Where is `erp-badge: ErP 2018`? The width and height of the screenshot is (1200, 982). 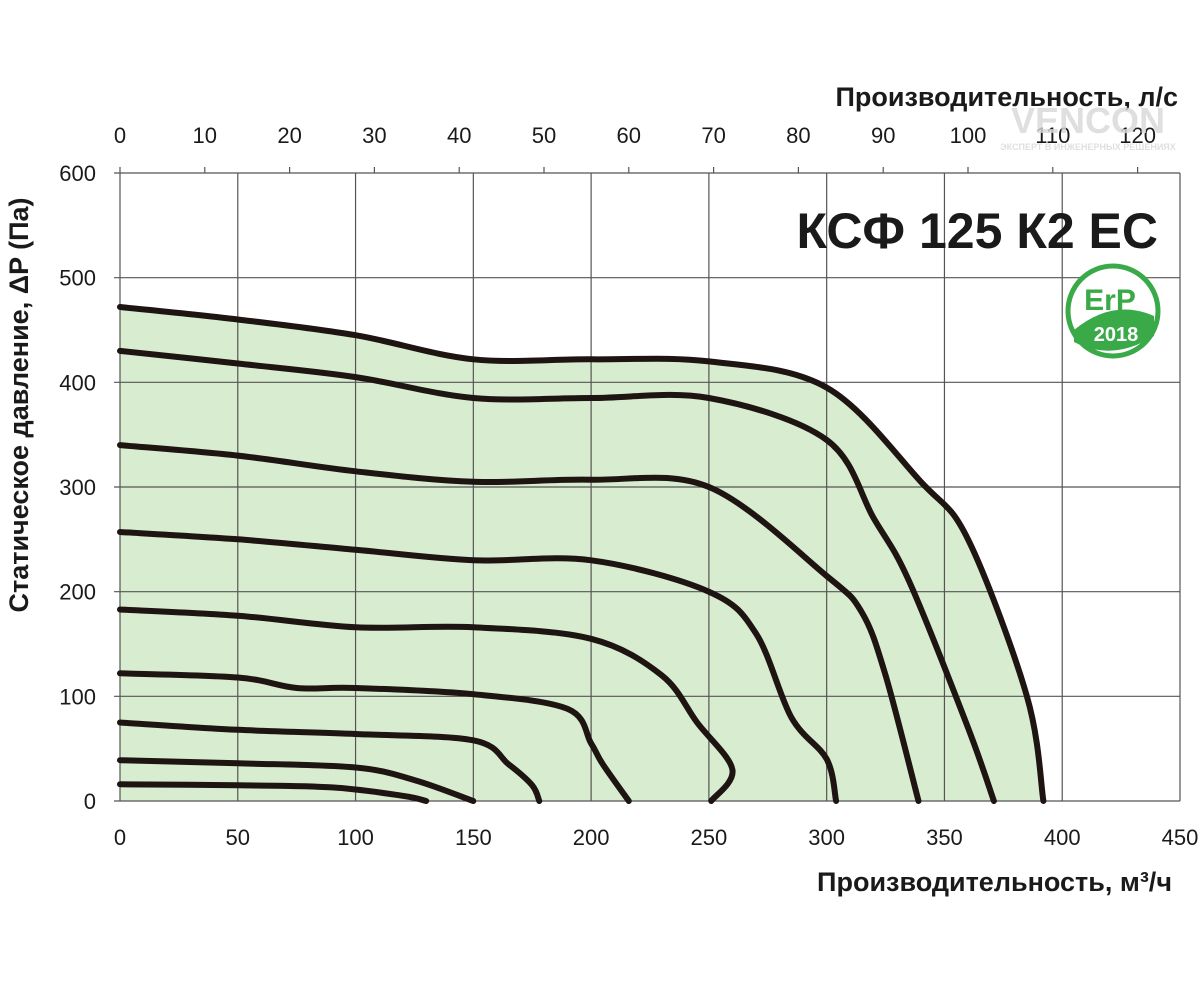
erp-badge: ErP 2018 is located at coordinates (1113, 311).